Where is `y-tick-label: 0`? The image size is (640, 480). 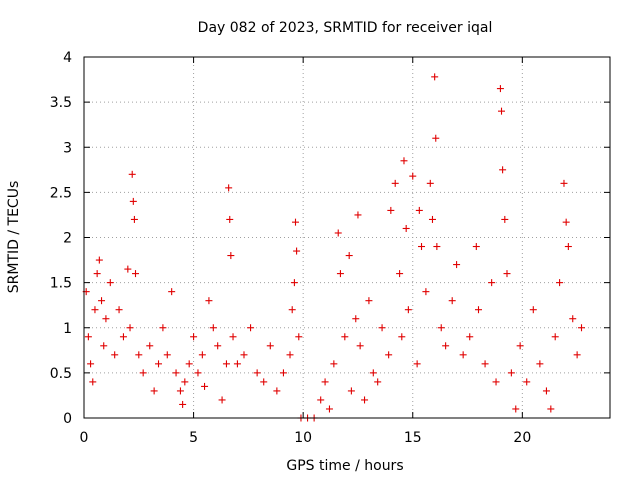
y-tick-label: 0 is located at coordinates (67, 419).